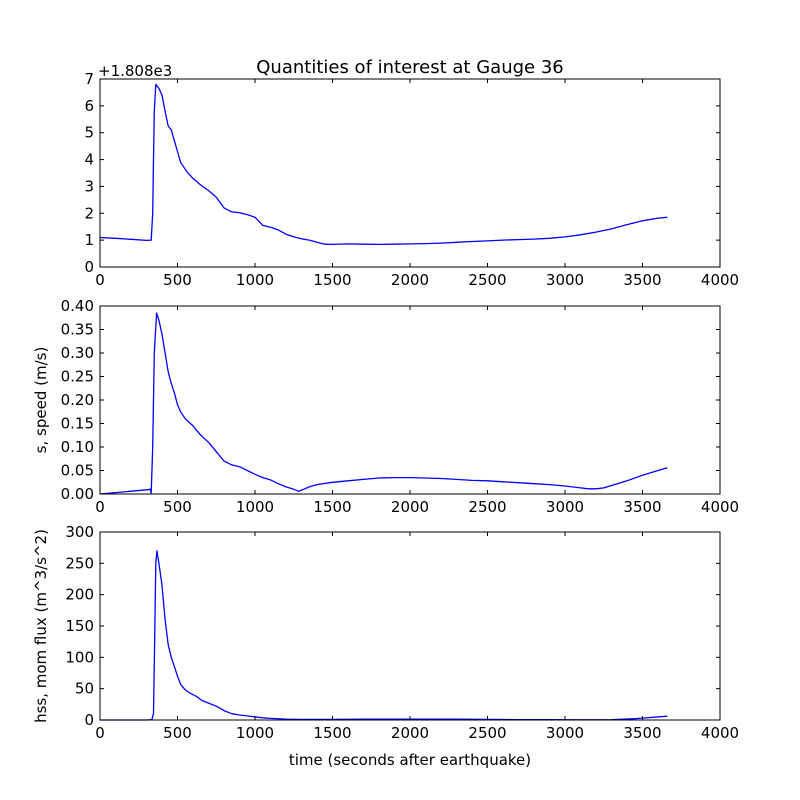 The width and height of the screenshot is (800, 800). I want to click on y-tick-label: 0.25, so click(77, 377).